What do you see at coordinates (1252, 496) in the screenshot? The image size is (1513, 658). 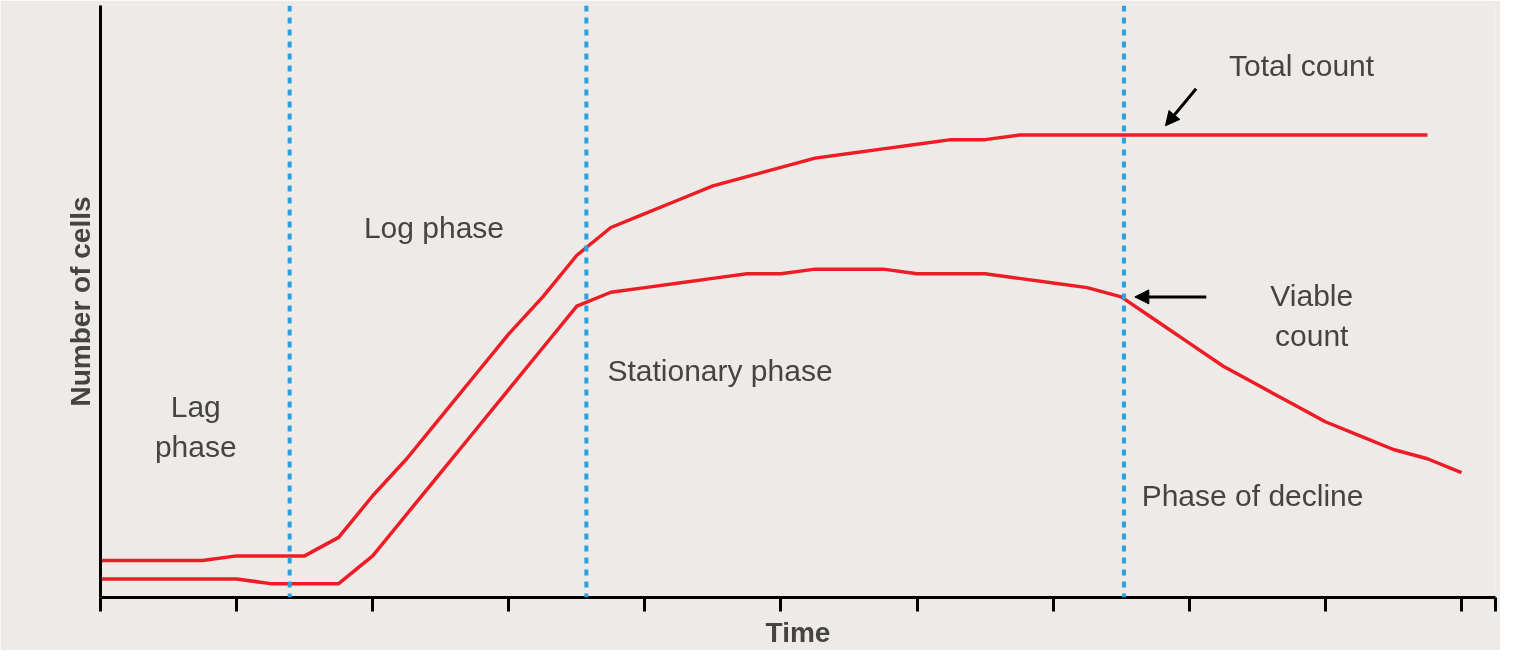 I see `annotation: Phase of decline` at bounding box center [1252, 496].